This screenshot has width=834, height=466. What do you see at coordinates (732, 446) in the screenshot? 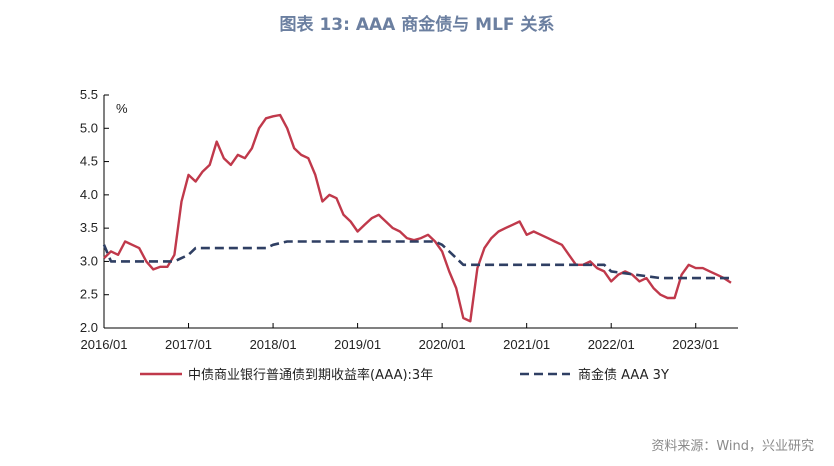
I see `source-note: 资料来源：Wind，兴业研究` at bounding box center [732, 446].